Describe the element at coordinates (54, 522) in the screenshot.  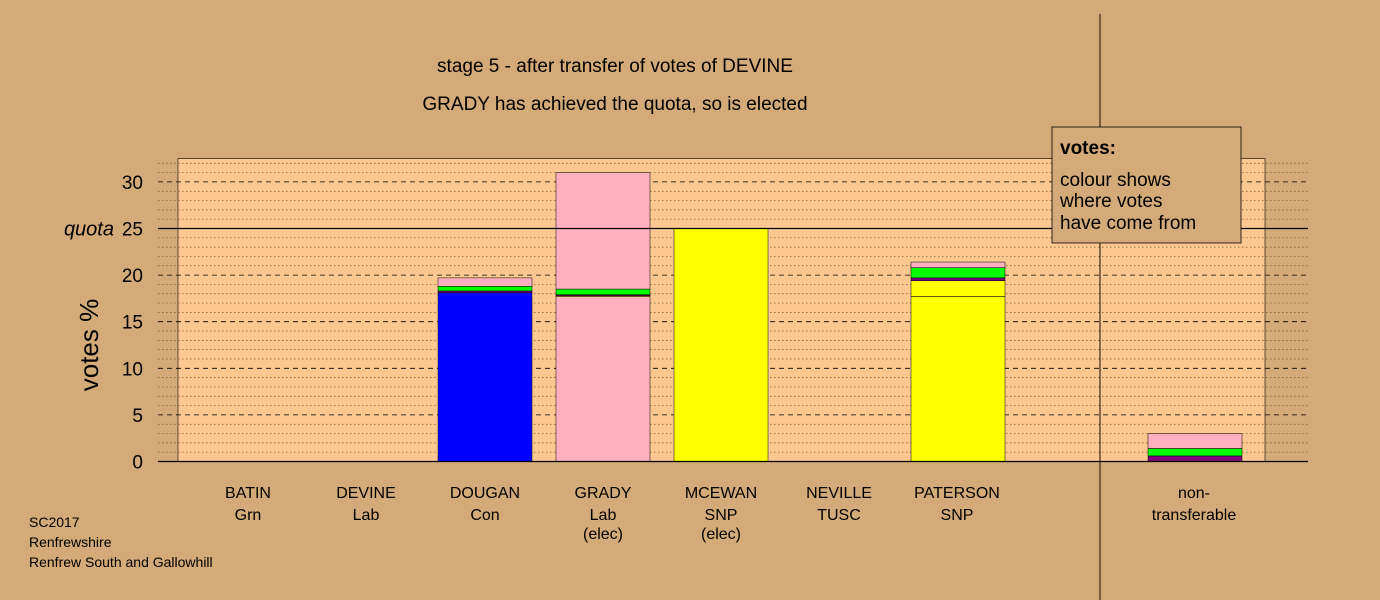
I see `footer-election: SC2017` at that location.